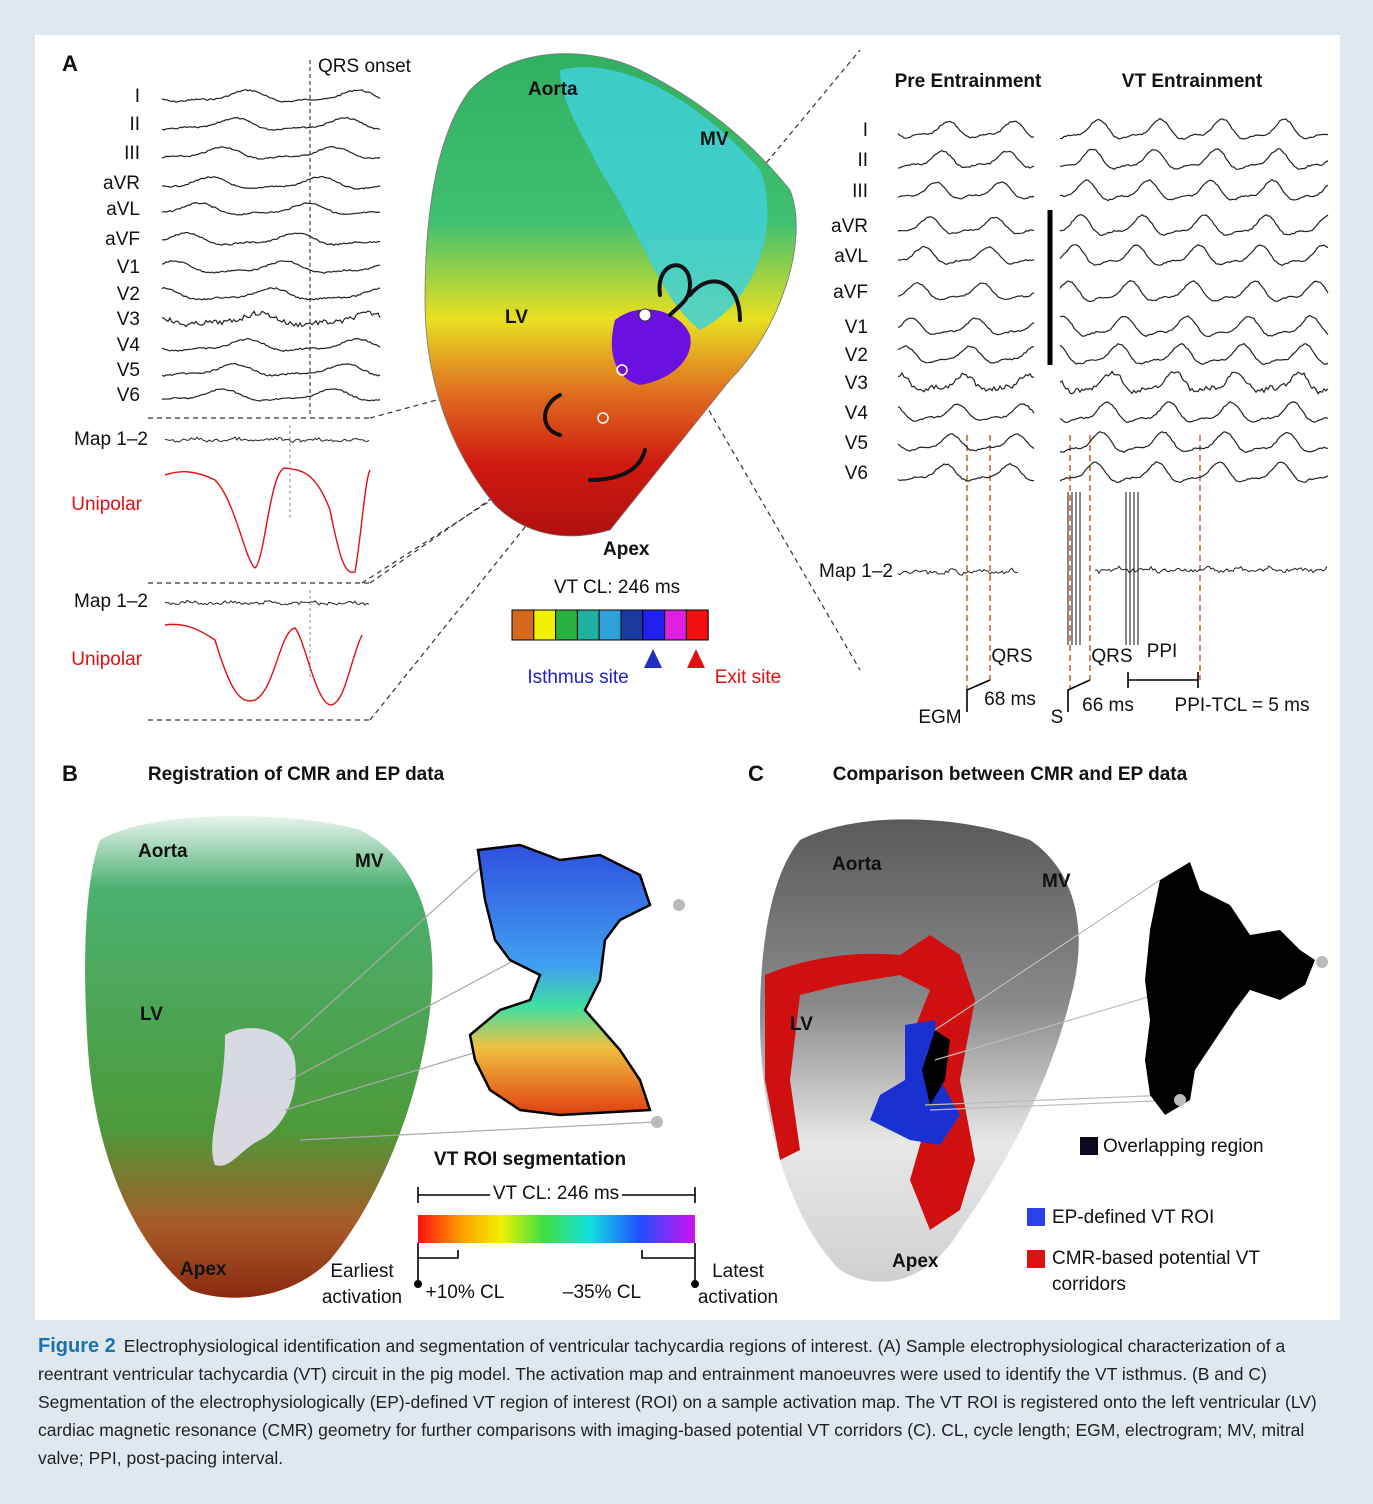 This screenshot has width=1373, height=1504. What do you see at coordinates (128, 370) in the screenshot?
I see `lead-label: V5` at bounding box center [128, 370].